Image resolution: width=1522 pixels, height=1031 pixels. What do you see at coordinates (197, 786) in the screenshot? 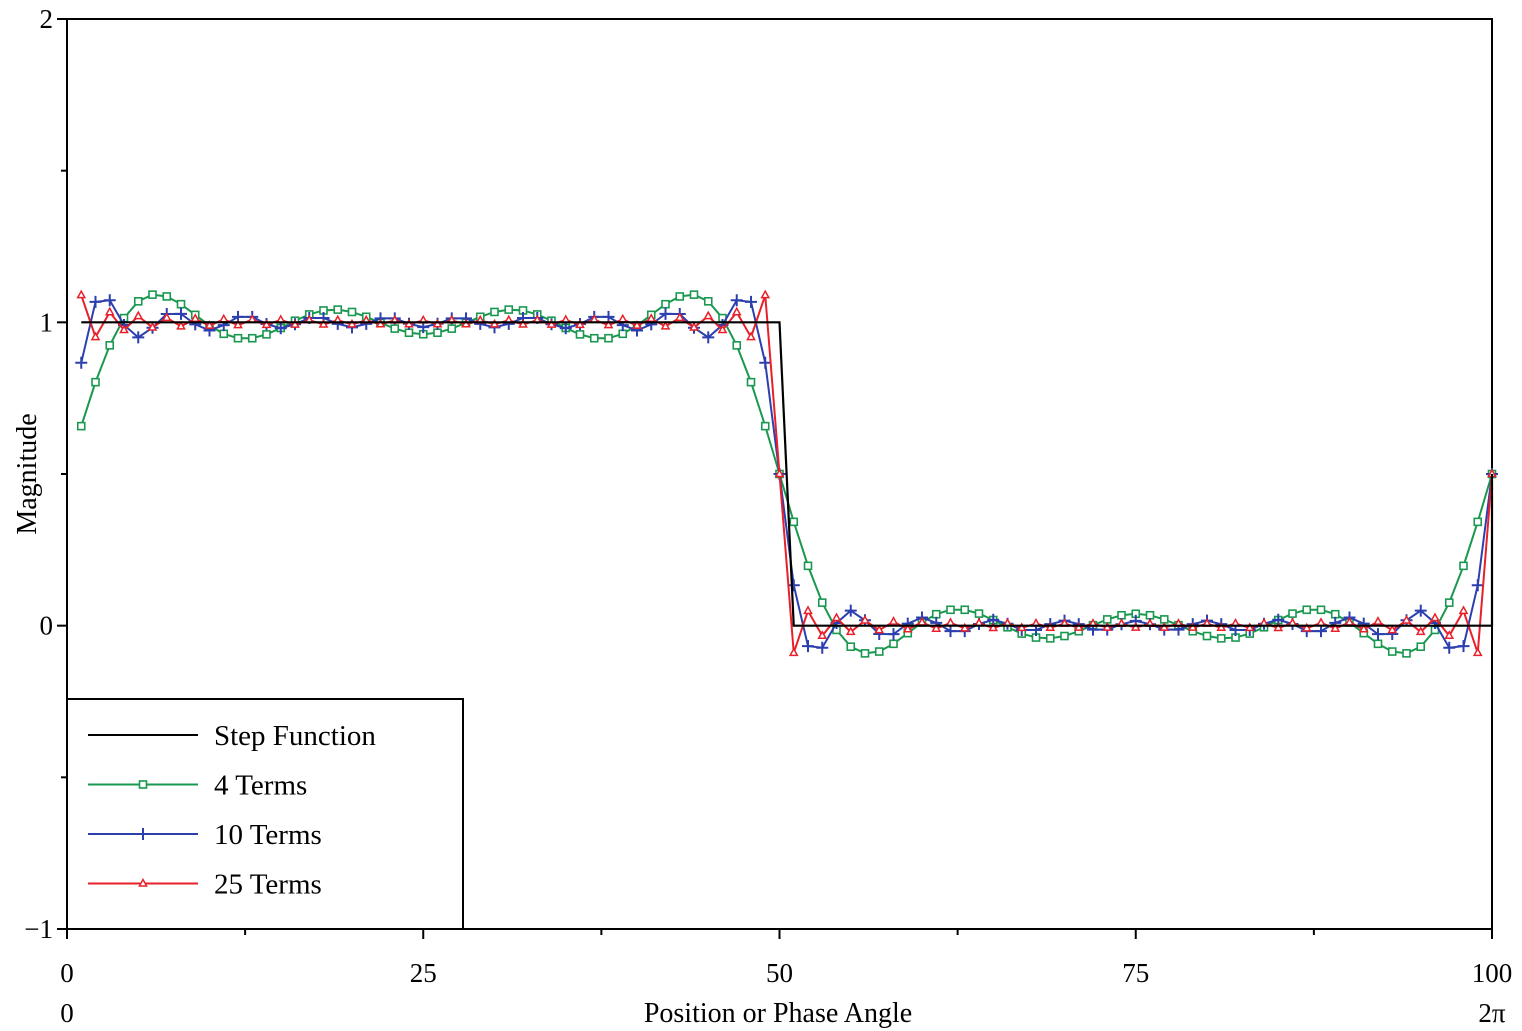
I see `legend-item: 4 Terms` at bounding box center [197, 786].